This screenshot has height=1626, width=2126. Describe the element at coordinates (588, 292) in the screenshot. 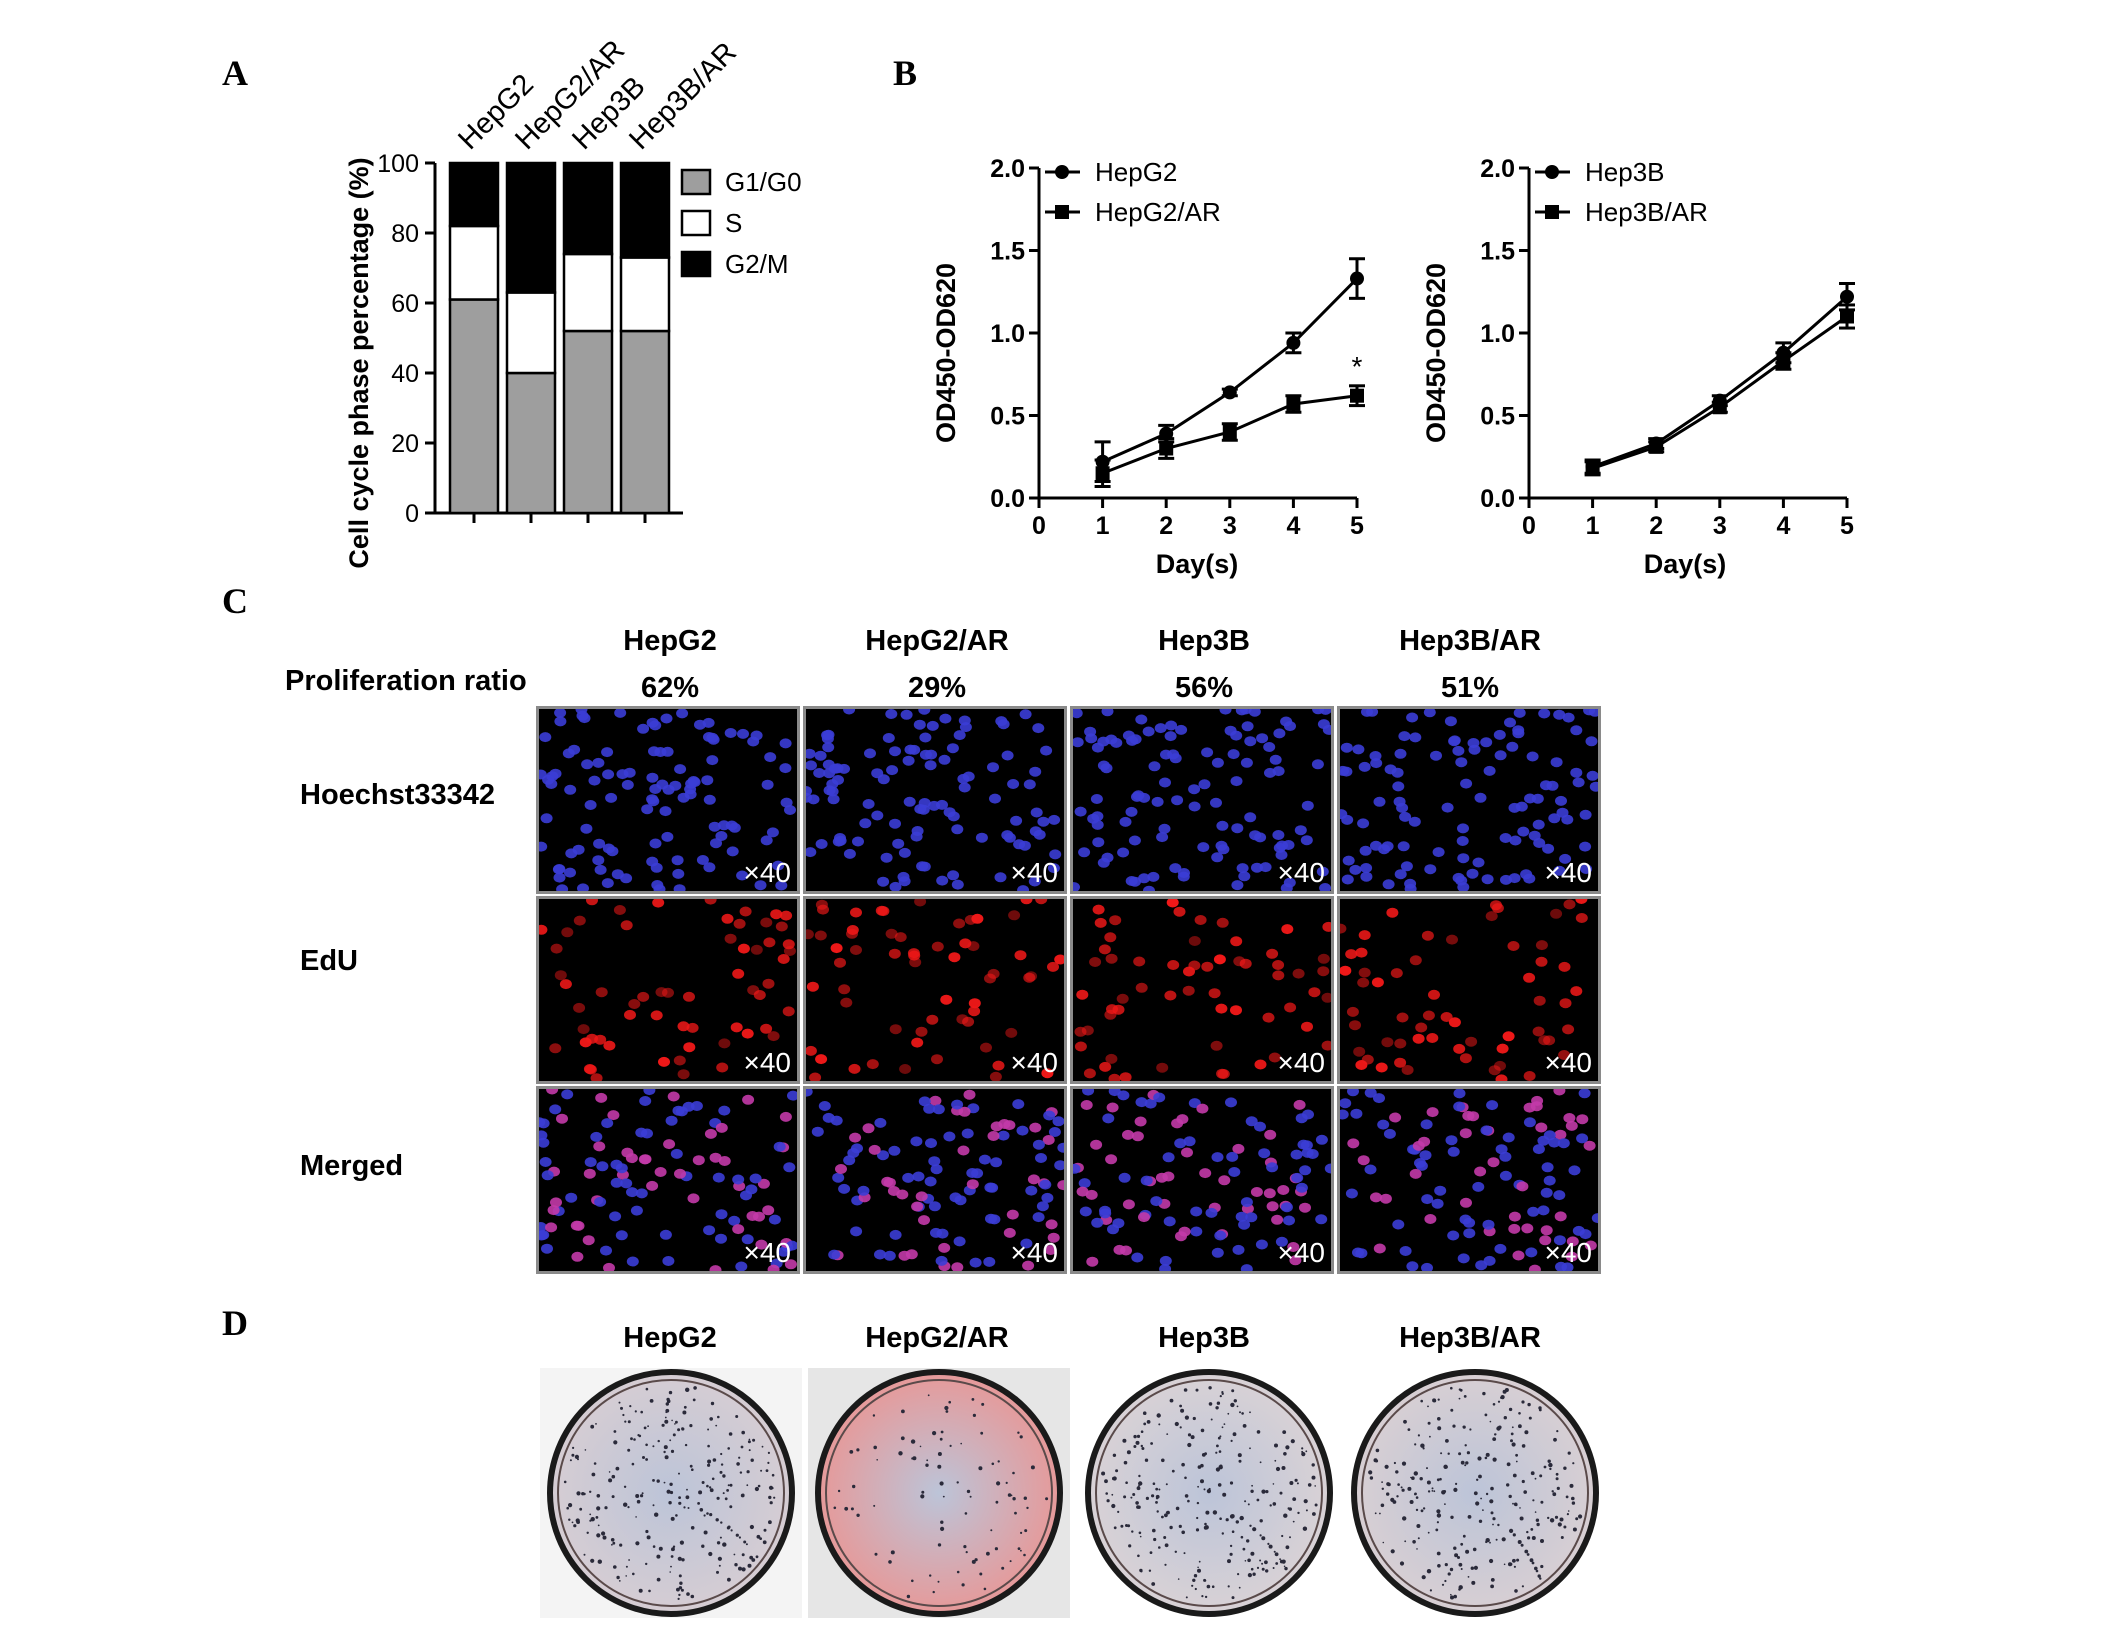

I see `bar-segment-s` at that location.